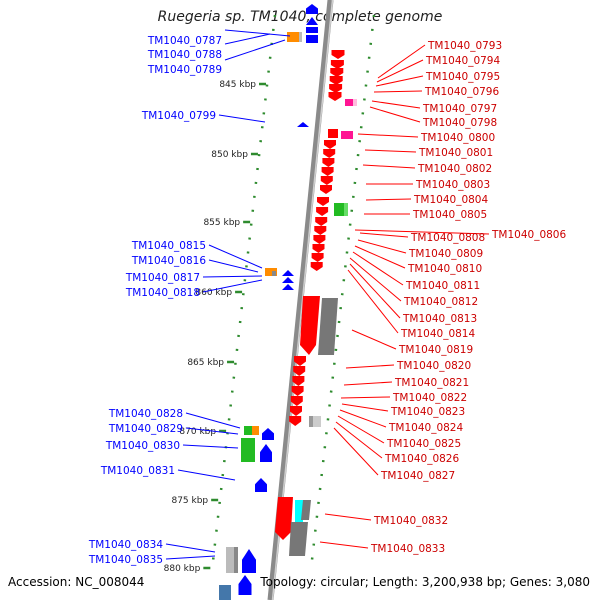 This screenshot has width=600, height=600. I want to click on gene-label-left: TM1040_0788, so click(184, 55).